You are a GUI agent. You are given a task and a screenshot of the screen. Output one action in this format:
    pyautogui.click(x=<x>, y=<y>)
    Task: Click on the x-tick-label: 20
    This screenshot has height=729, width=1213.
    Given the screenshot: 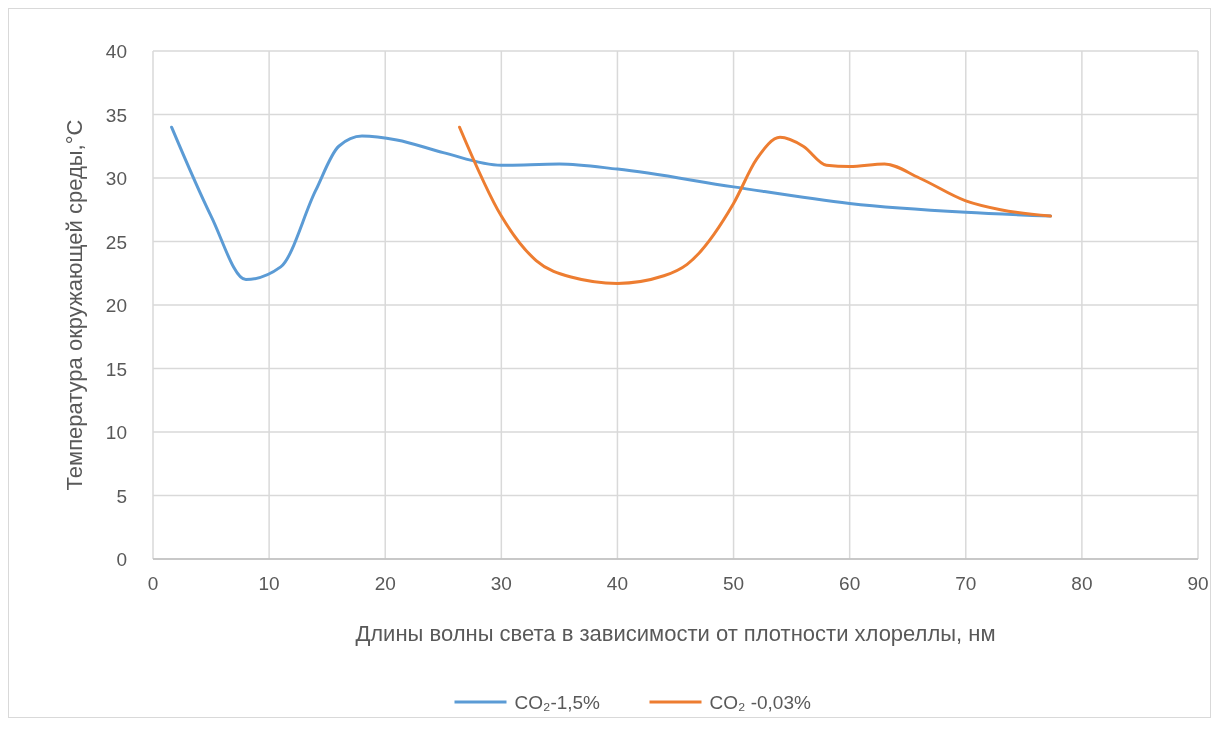 What is the action you would take?
    pyautogui.click(x=385, y=583)
    